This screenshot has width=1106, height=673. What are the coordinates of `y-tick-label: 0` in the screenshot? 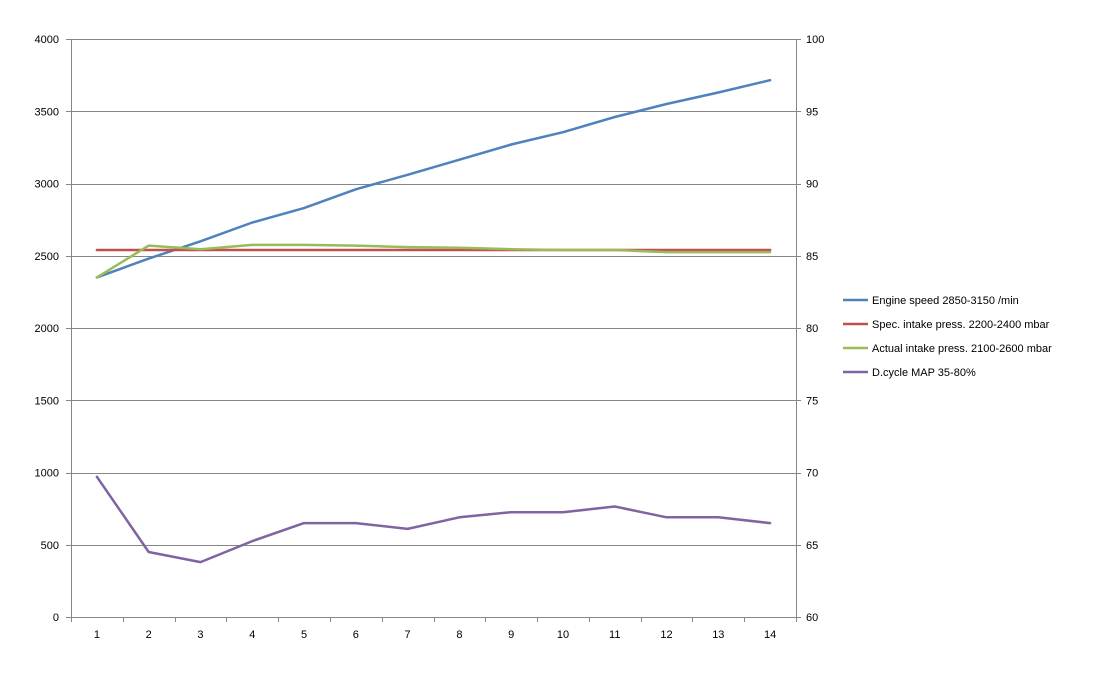 It's located at (56, 618).